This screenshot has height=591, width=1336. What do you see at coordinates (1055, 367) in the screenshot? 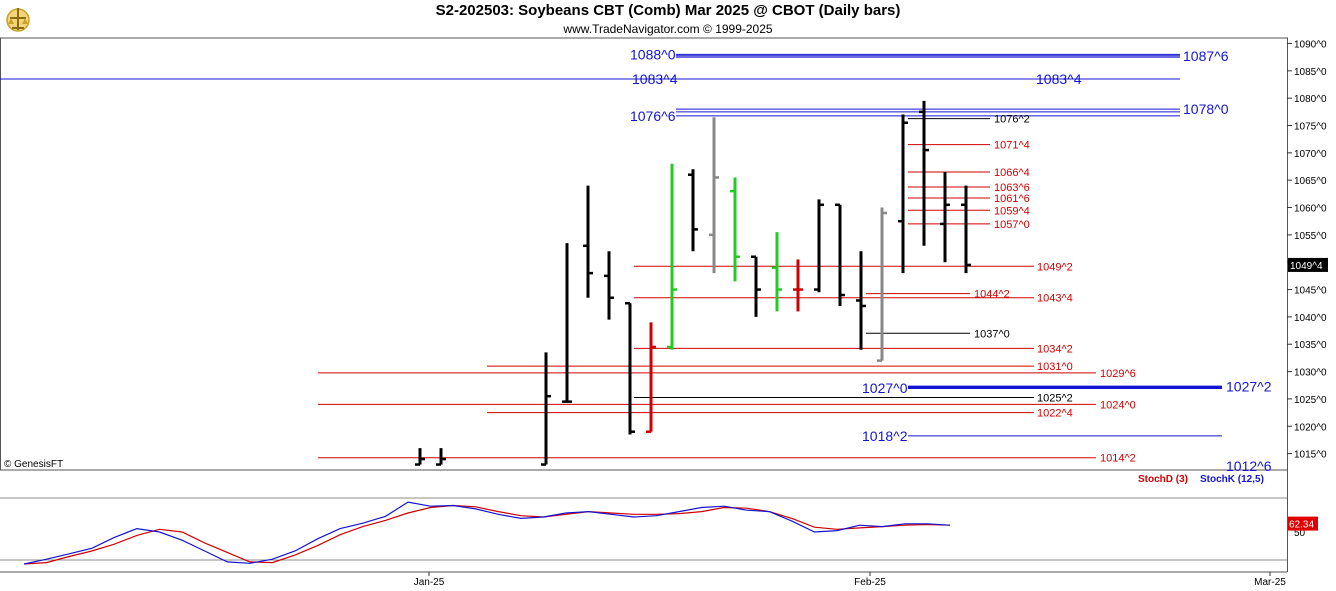
I see `level-label: 1031^0` at bounding box center [1055, 367].